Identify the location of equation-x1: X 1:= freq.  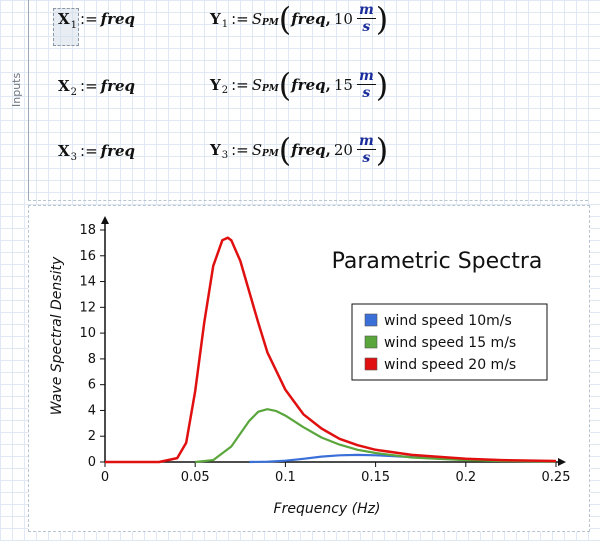
(97, 20).